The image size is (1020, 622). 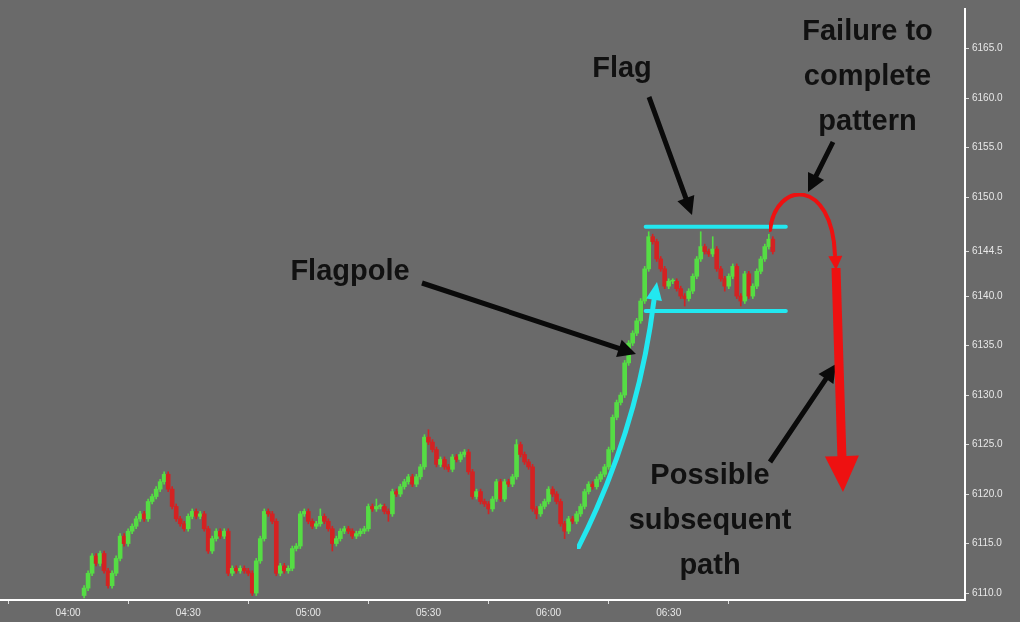 I want to click on annotation: Flag, so click(x=622, y=67).